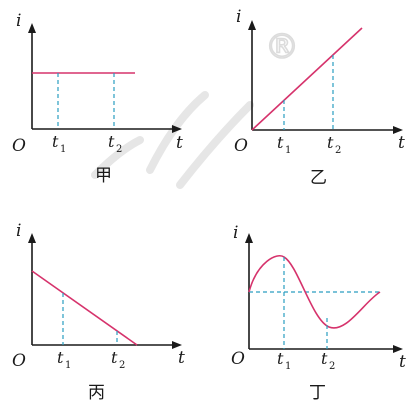  Describe the element at coordinates (282, 47) in the screenshot. I see `registered-mark: ®` at that location.